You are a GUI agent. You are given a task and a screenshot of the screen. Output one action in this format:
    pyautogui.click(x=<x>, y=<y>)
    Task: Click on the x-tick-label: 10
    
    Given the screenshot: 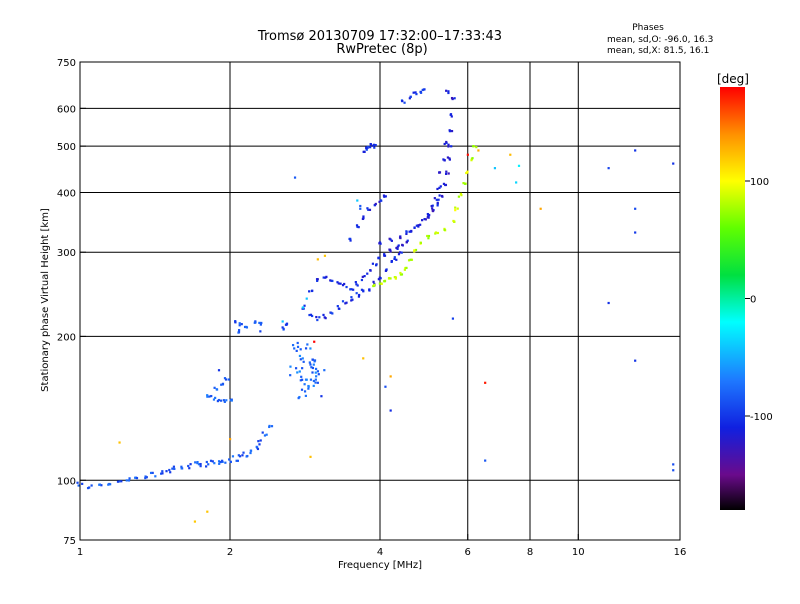 What is the action you would take?
    pyautogui.click(x=578, y=552)
    